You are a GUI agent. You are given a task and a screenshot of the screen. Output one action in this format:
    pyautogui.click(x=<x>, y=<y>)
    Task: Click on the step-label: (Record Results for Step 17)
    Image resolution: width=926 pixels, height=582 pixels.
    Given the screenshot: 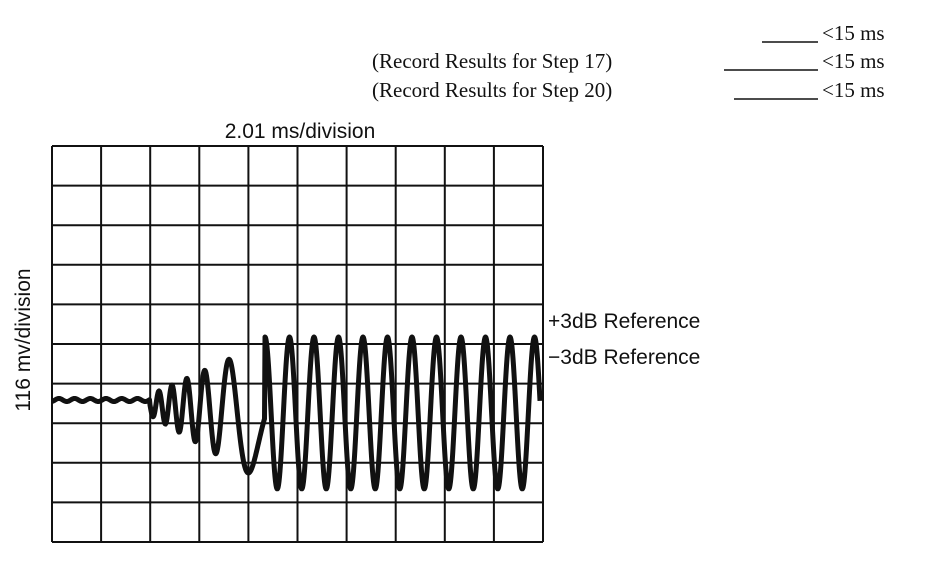 What is the action you would take?
    pyautogui.click(x=492, y=61)
    